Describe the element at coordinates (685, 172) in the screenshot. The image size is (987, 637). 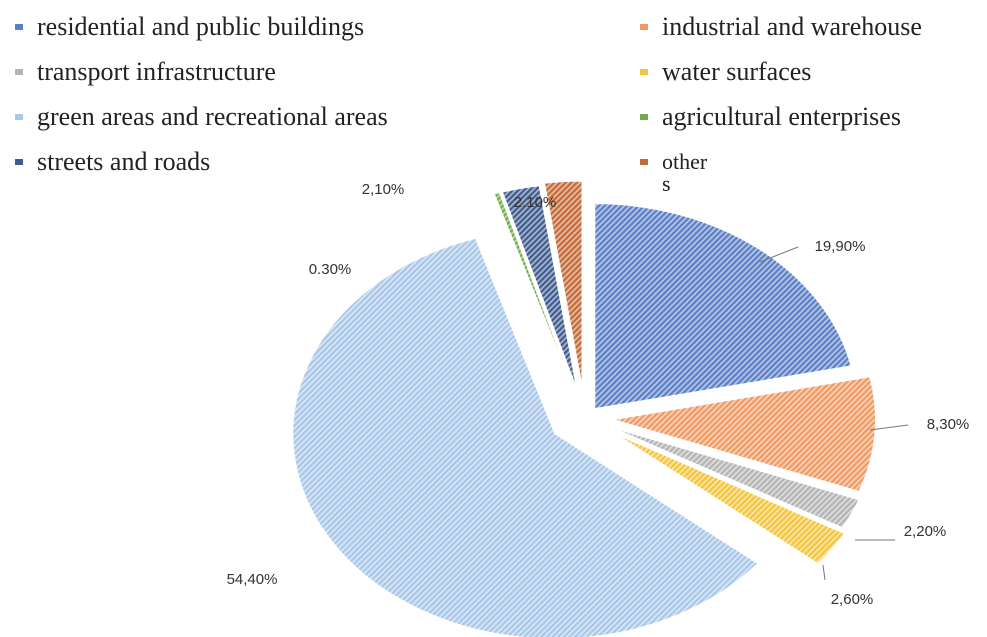
I see `legend-label: other s` at that location.